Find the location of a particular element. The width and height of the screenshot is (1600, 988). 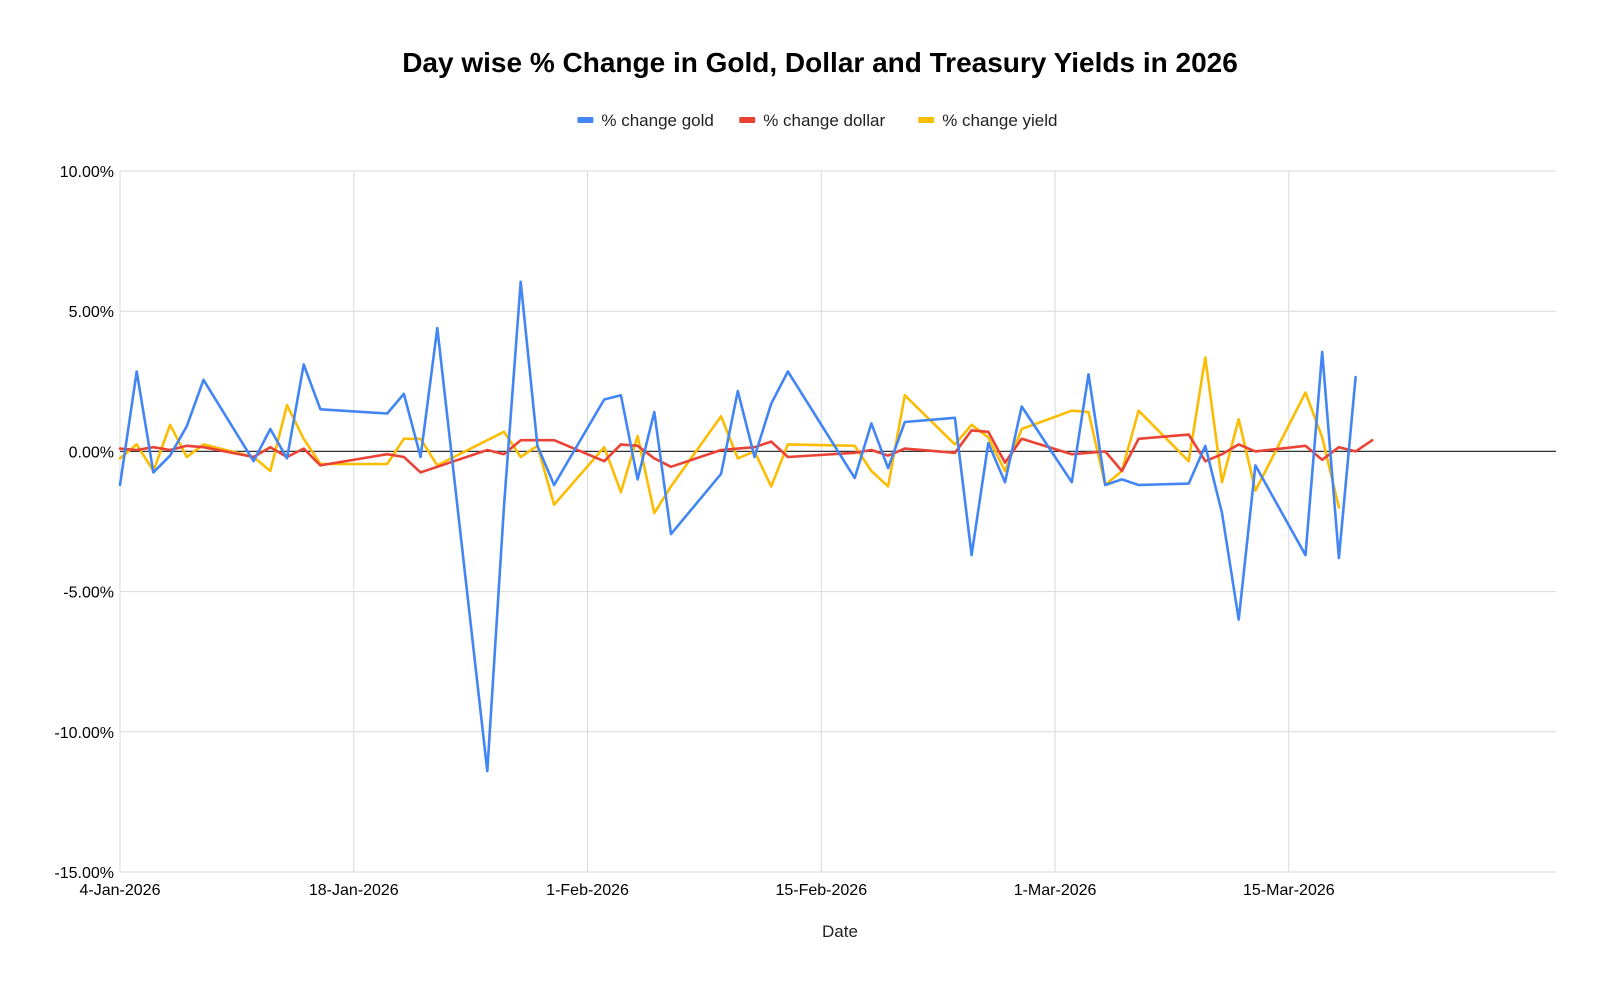

x-tick-label: 1-Mar-2026 is located at coordinates (1055, 890).